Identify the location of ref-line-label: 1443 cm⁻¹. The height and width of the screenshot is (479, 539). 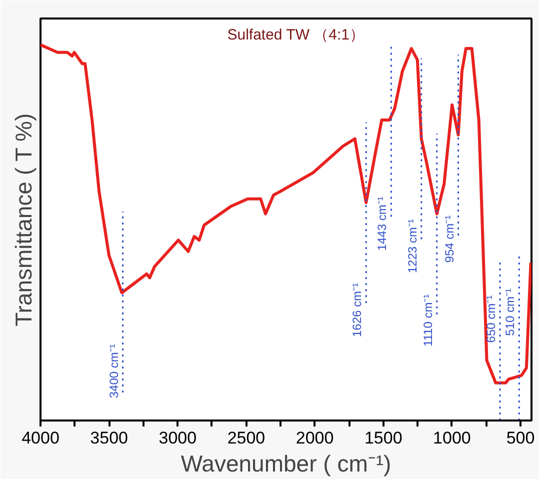
(382, 223).